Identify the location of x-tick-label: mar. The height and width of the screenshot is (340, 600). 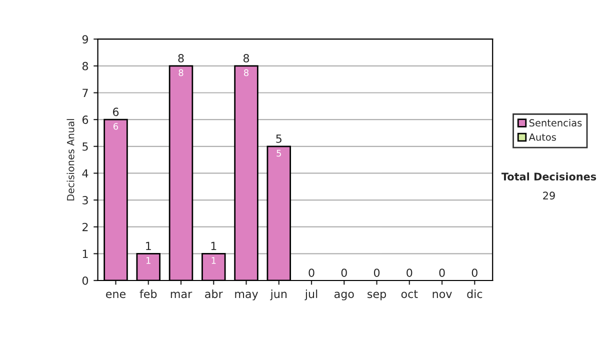
(181, 295).